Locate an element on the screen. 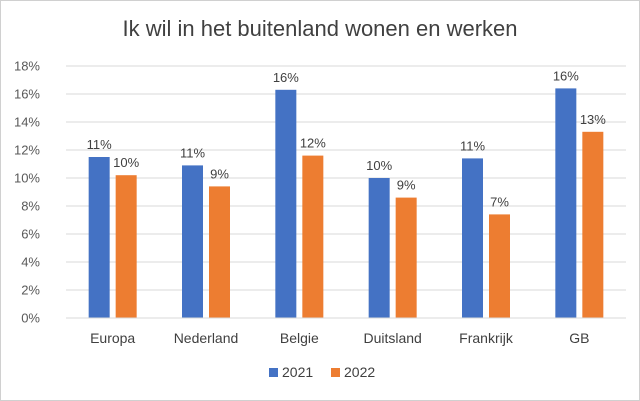 Image resolution: width=640 pixels, height=401 pixels. y-axis: 0% 2% 4% 6% 8% 10% 12% 14% 16% 18% is located at coordinates (27, 192).